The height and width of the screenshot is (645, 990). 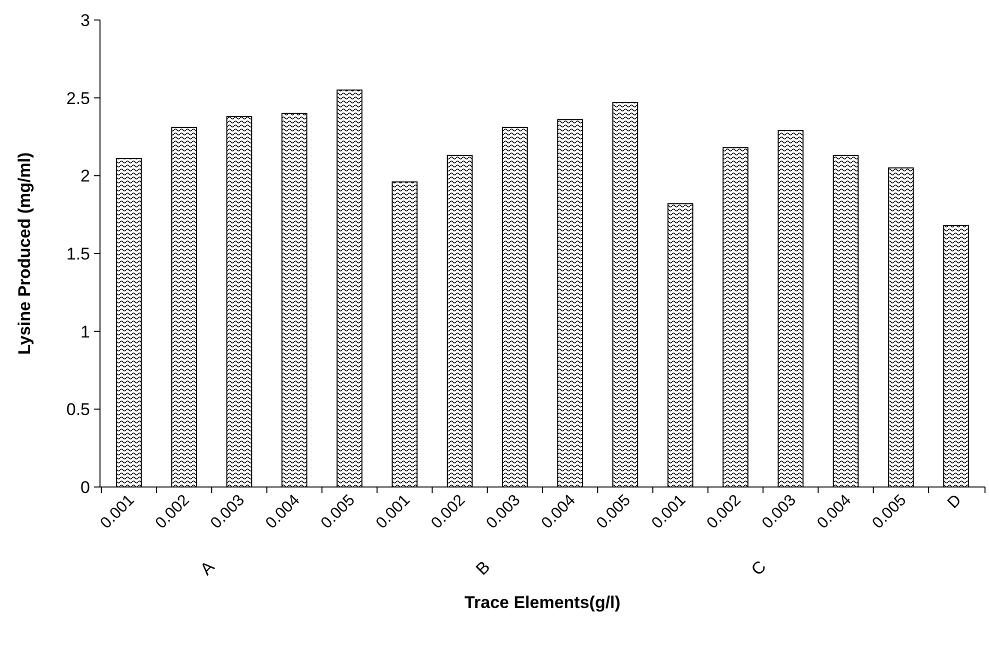 I want to click on y-tick-label: 0, so click(x=85, y=487).